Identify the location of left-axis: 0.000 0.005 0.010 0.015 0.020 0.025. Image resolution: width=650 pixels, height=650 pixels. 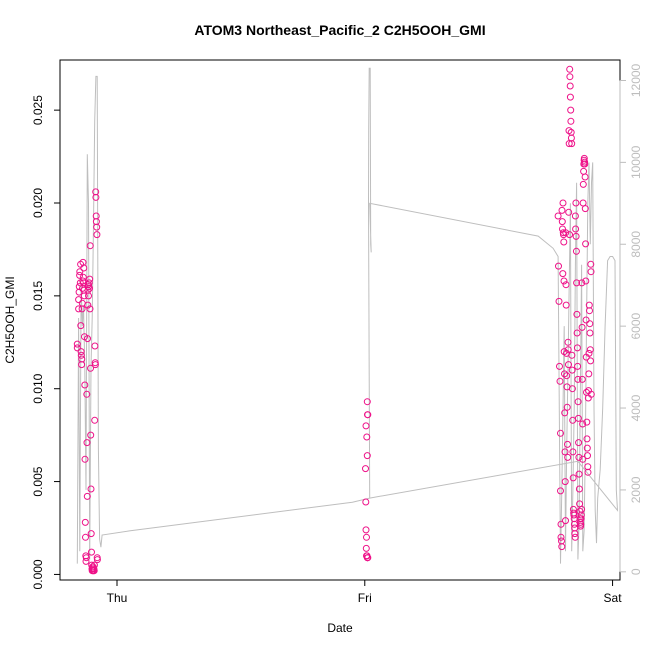
(46, 342).